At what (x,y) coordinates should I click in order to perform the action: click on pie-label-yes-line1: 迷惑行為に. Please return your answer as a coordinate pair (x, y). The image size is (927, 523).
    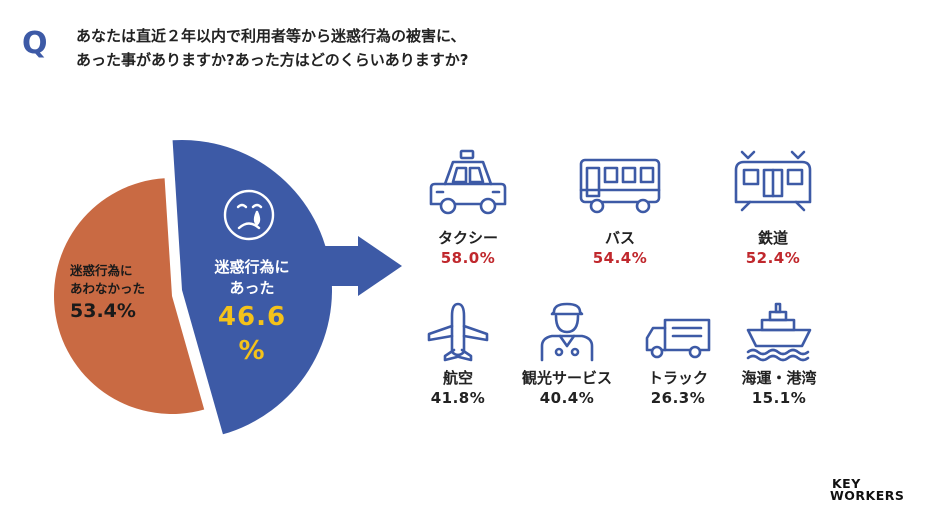
    Looking at the image, I should click on (252, 267).